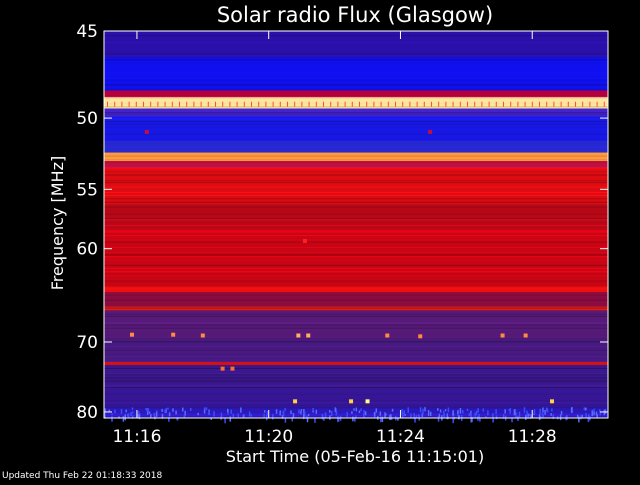 This screenshot has height=485, width=640. What do you see at coordinates (87, 32) in the screenshot?
I see `y-tick-label: 45` at bounding box center [87, 32].